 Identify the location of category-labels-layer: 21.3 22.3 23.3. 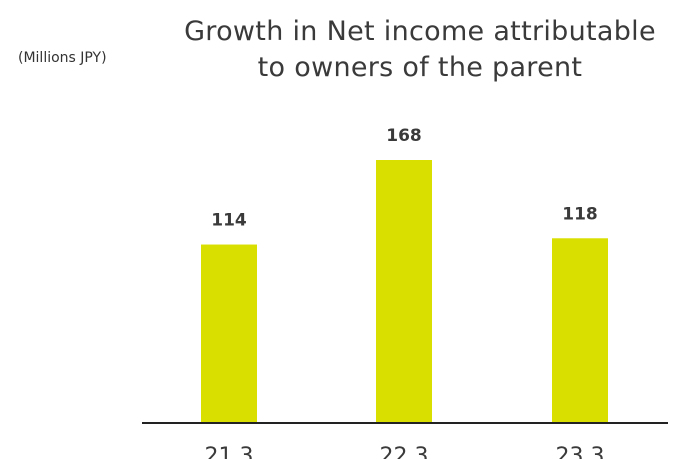
(405, 451).